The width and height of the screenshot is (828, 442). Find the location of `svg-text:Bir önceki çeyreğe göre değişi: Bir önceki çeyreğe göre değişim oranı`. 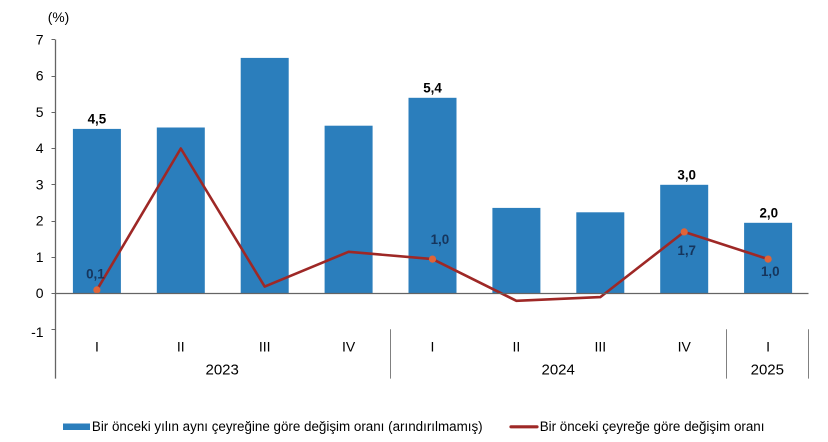

svg-text:Bir önceki çeyreğe göre değişi: Bir önceki çeyreğe göre değişim oranı is located at coordinates (652, 426).